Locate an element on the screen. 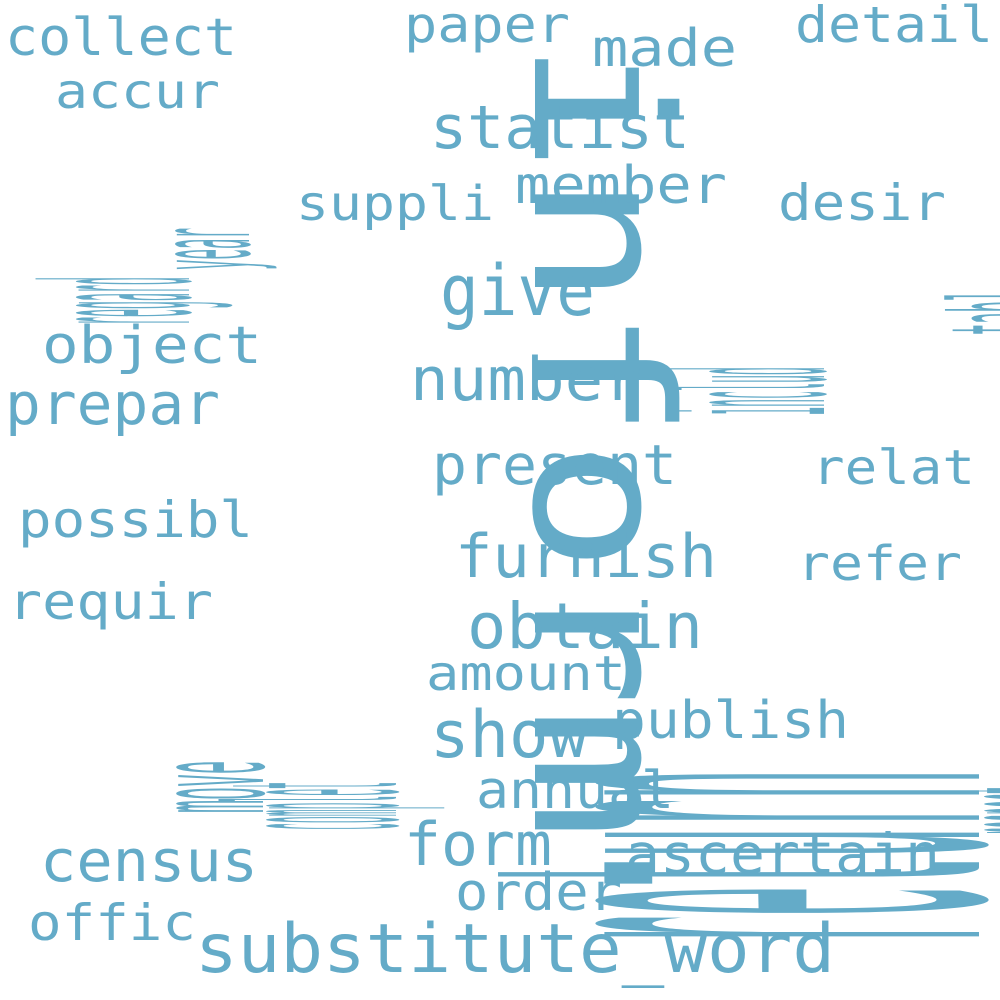 The height and width of the screenshot is (1000, 1000). word-publish: publish is located at coordinates (730, 721).